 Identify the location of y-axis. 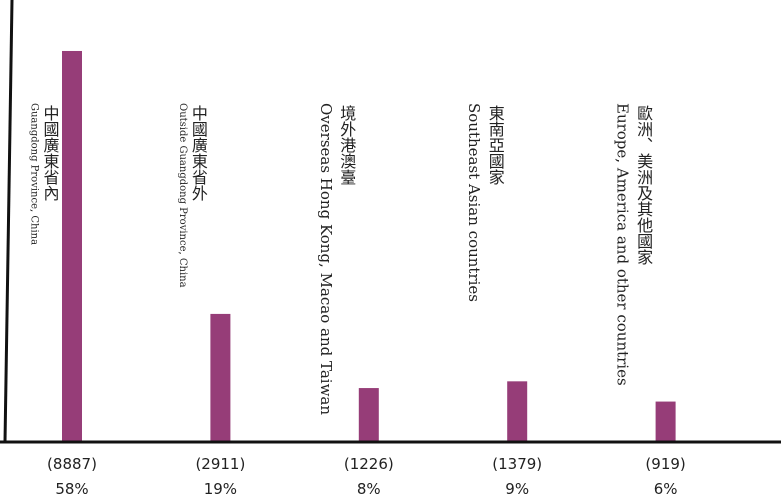
(8, 221).